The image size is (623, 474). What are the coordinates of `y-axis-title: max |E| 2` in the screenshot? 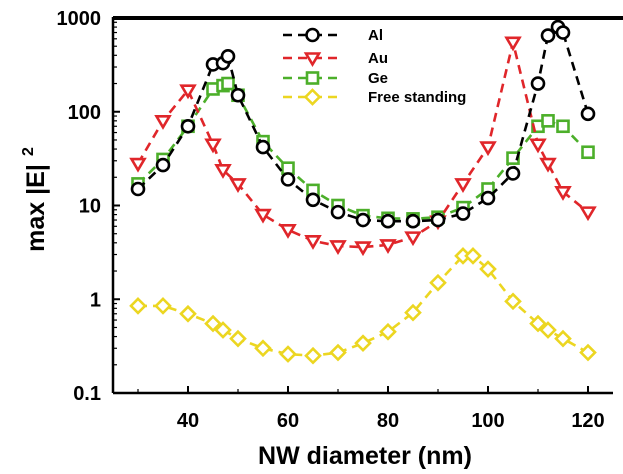 It's located at (35, 199).